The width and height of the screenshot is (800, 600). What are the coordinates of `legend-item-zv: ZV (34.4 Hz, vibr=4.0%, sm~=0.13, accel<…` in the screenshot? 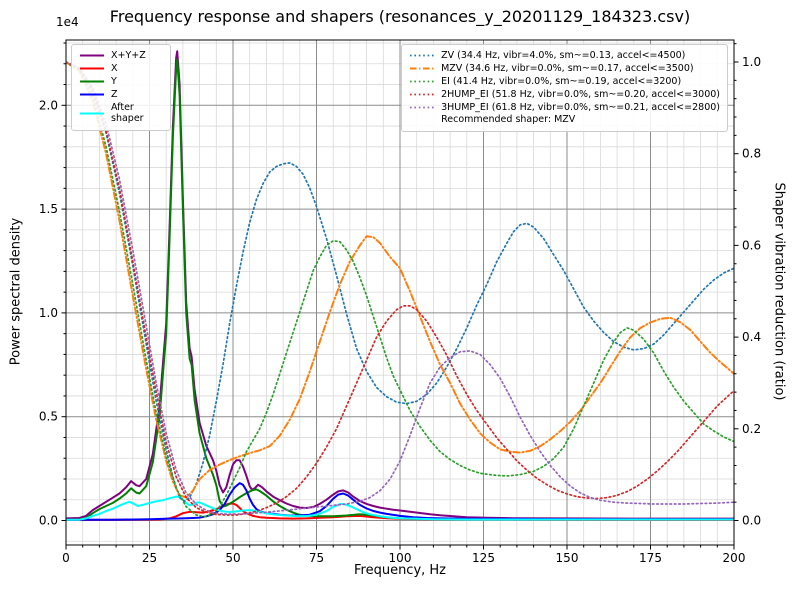 It's located at (564, 56).